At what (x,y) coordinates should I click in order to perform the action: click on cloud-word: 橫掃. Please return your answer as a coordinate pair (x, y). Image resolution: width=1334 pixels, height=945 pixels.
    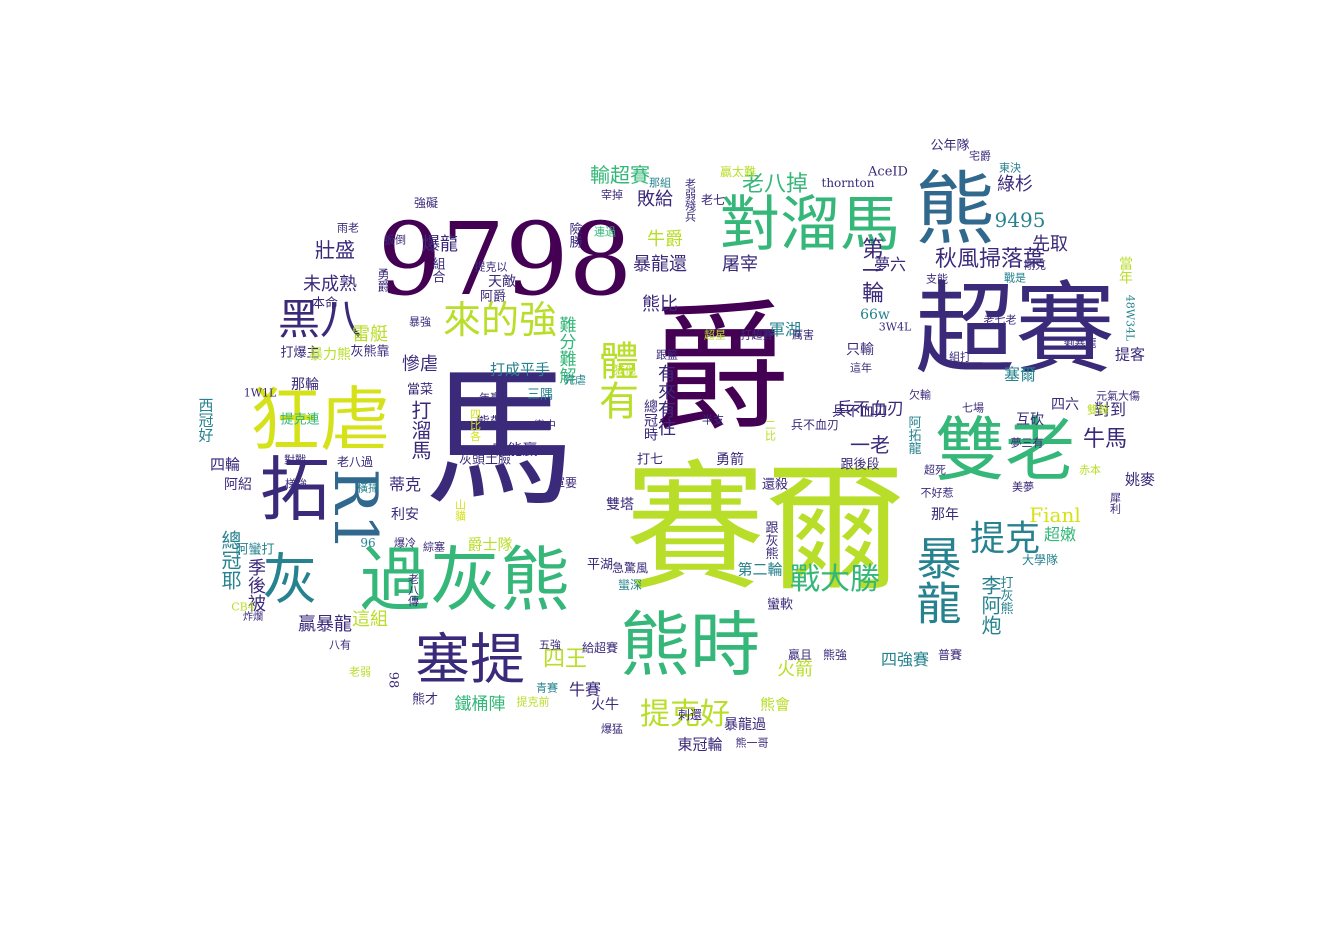
    Looking at the image, I should click on (368, 488).